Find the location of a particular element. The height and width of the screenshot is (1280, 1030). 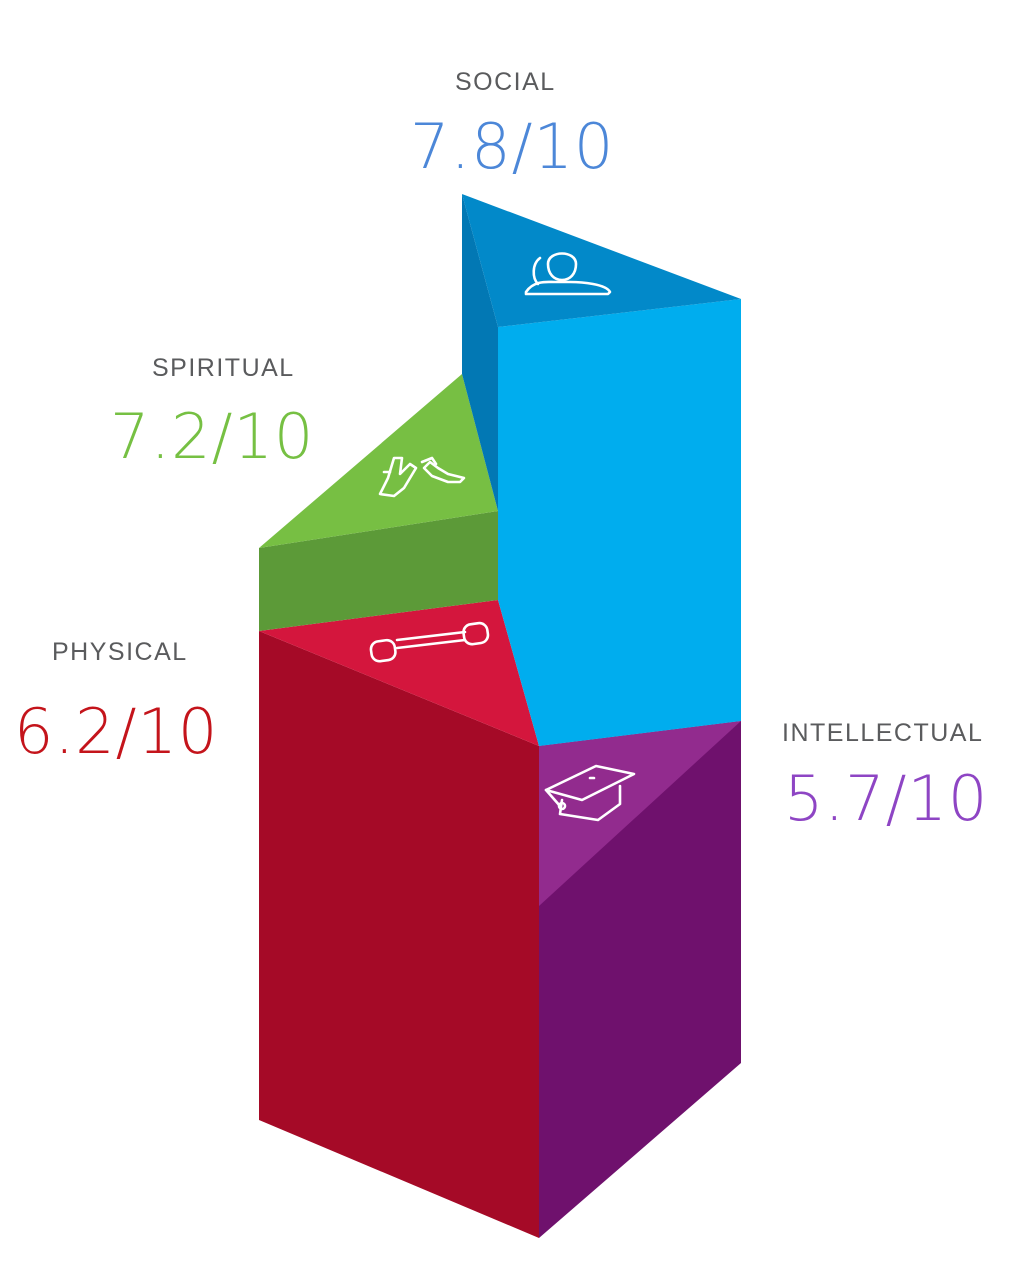

intellectual-label: INTELLECTUAL is located at coordinates (883, 733).